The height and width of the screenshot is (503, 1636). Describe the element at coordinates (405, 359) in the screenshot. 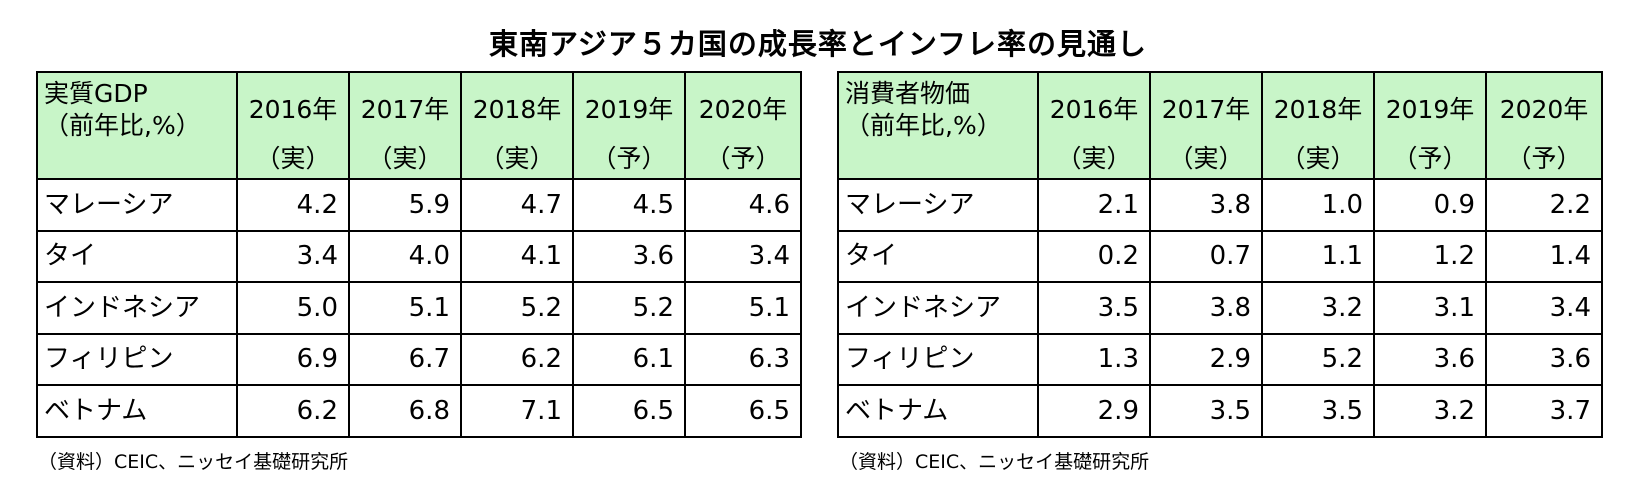

I see `value-cell: 6.7` at that location.